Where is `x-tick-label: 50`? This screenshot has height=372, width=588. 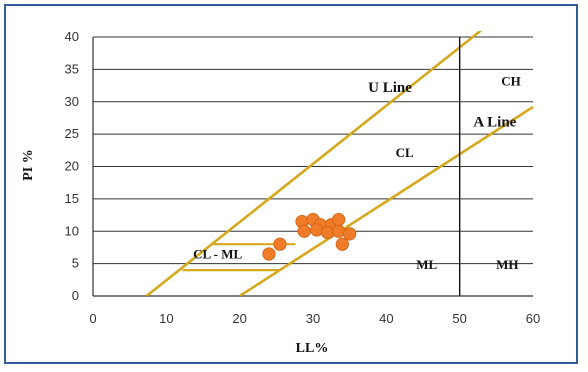 x-tick-label: 50 is located at coordinates (459, 318).